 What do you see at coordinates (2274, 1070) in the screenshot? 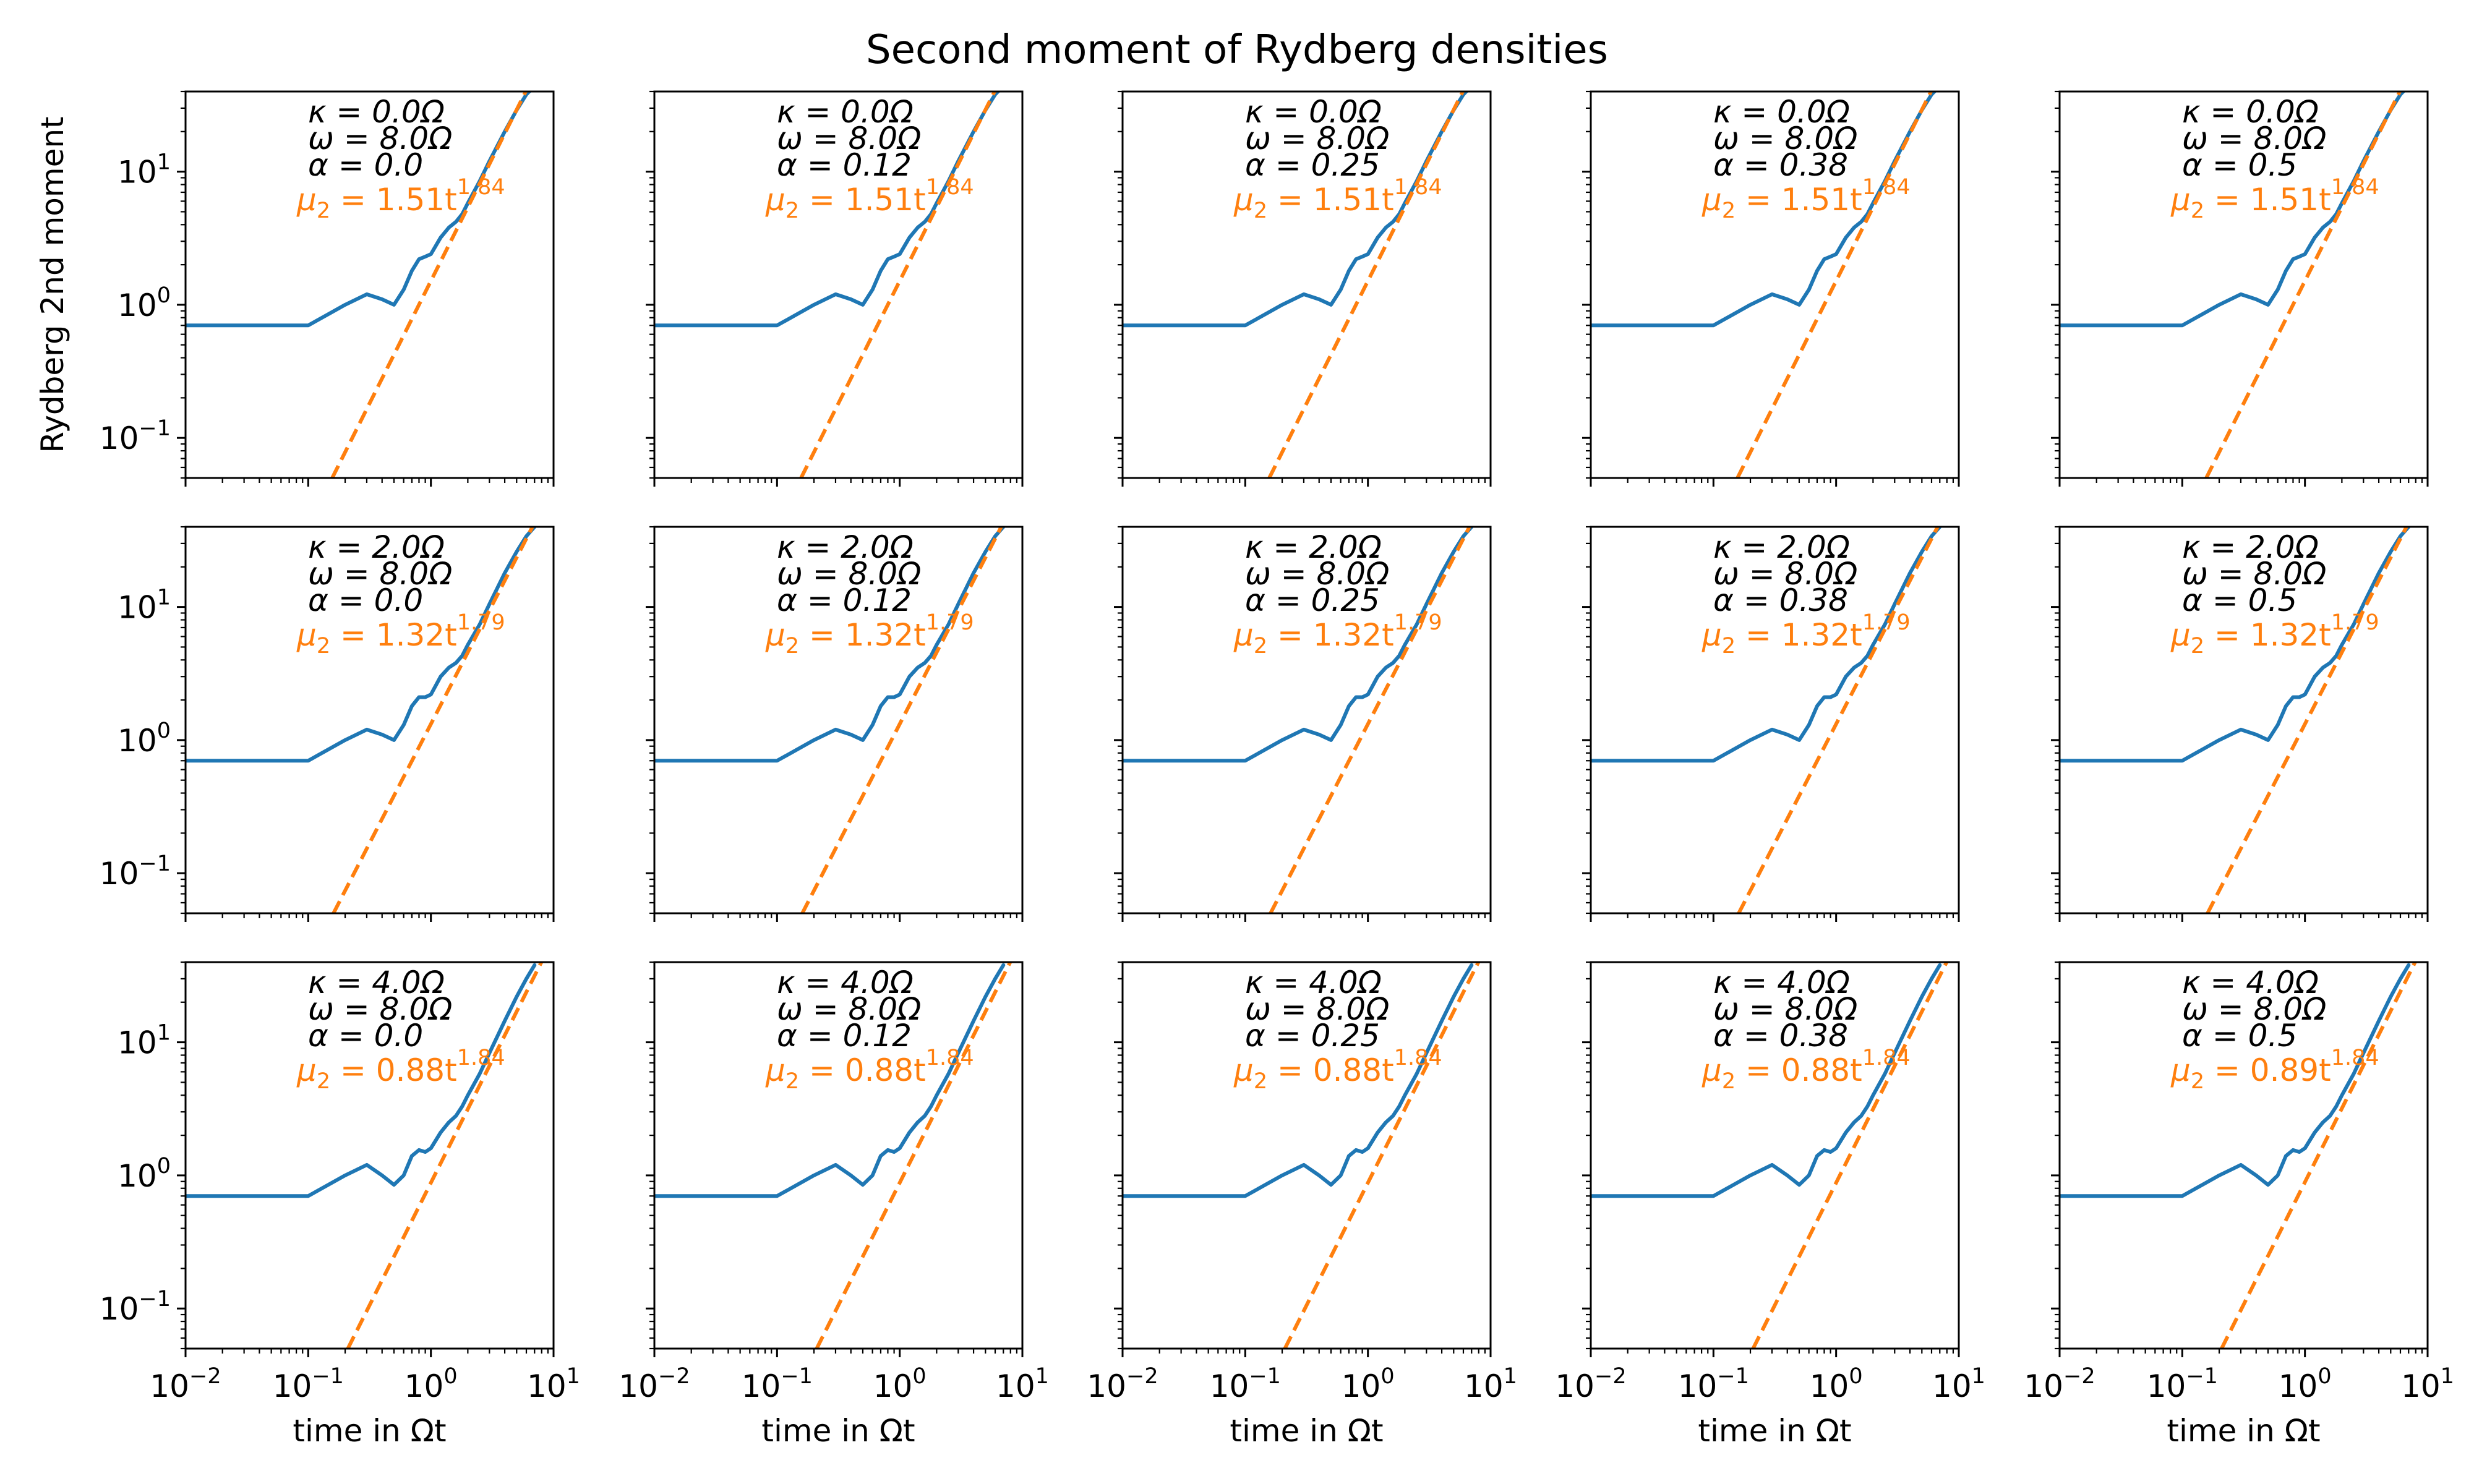
I see `fit-annotation: μ2 = 0.89t1.84` at bounding box center [2274, 1070].